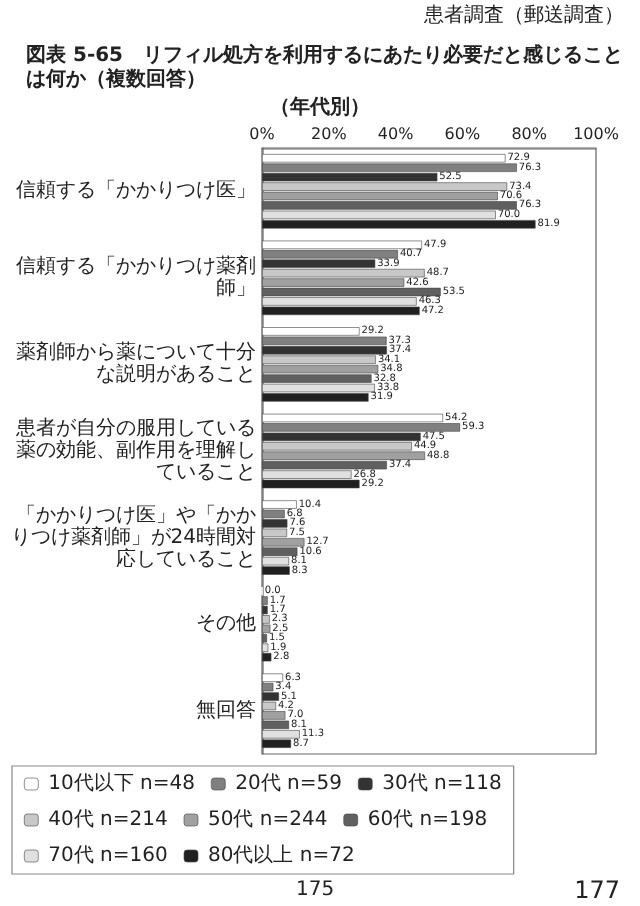 This screenshot has height=906, width=640. I want to click on y-tick-label: 「かかりつけ医」や「かかりつけ薬剤師」が24時間対応していること, so click(133, 536).